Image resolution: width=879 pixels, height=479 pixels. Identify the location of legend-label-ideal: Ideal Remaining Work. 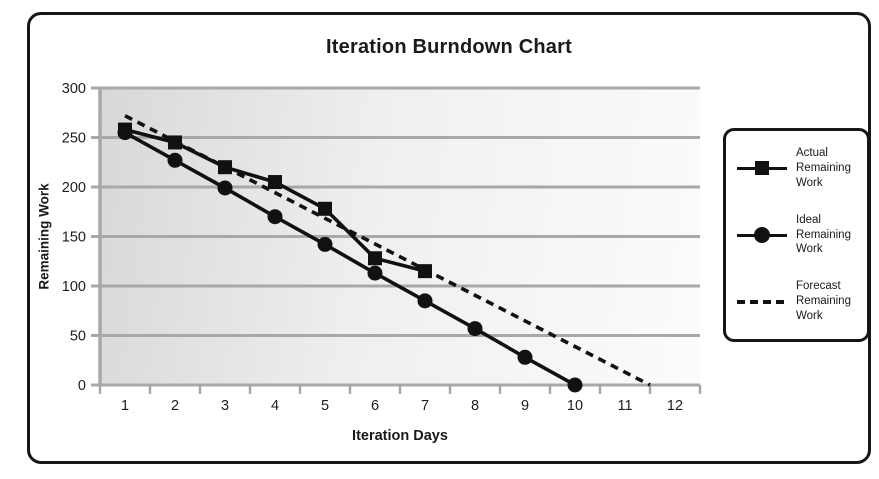
(823, 234).